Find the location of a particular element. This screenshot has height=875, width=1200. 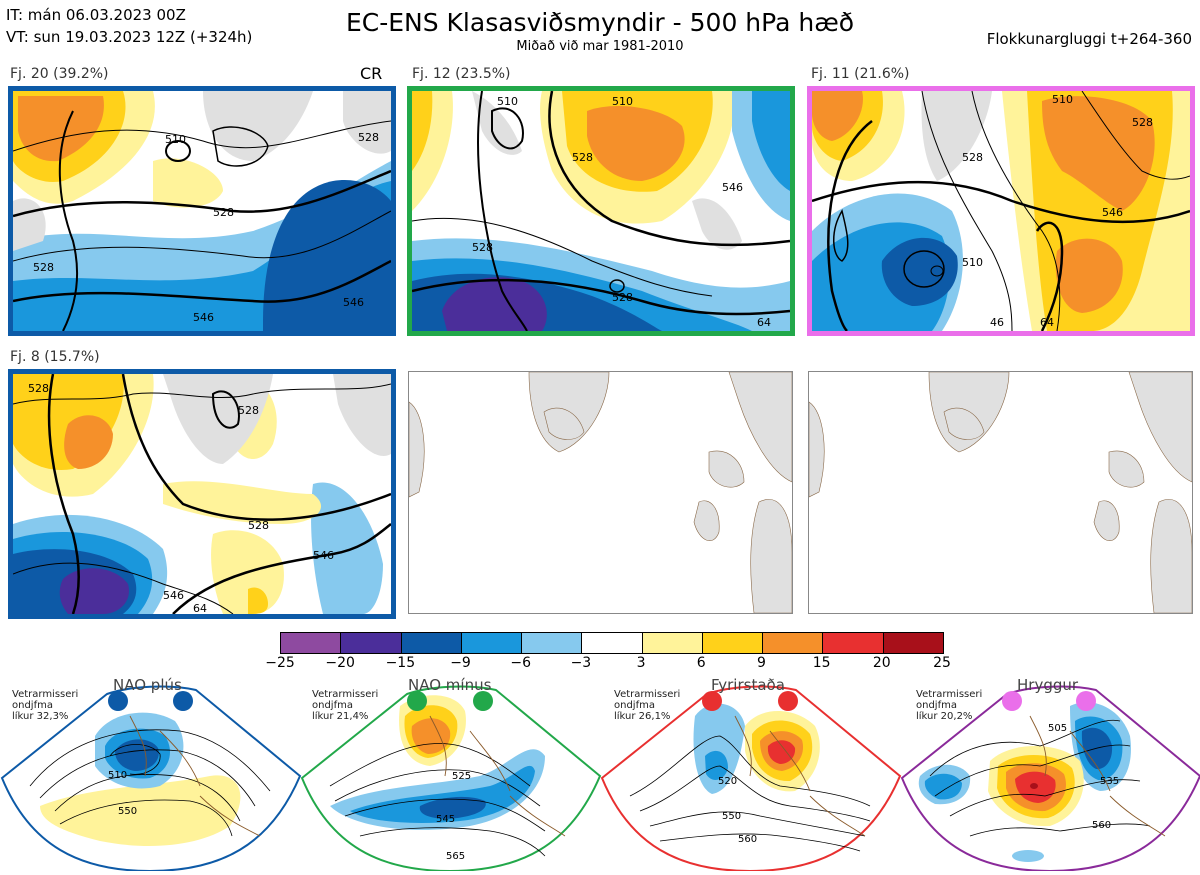

regime-nao-plus-info: Vetrarmisseri ondjfma líkur 32,3% is located at coordinates (45, 705).